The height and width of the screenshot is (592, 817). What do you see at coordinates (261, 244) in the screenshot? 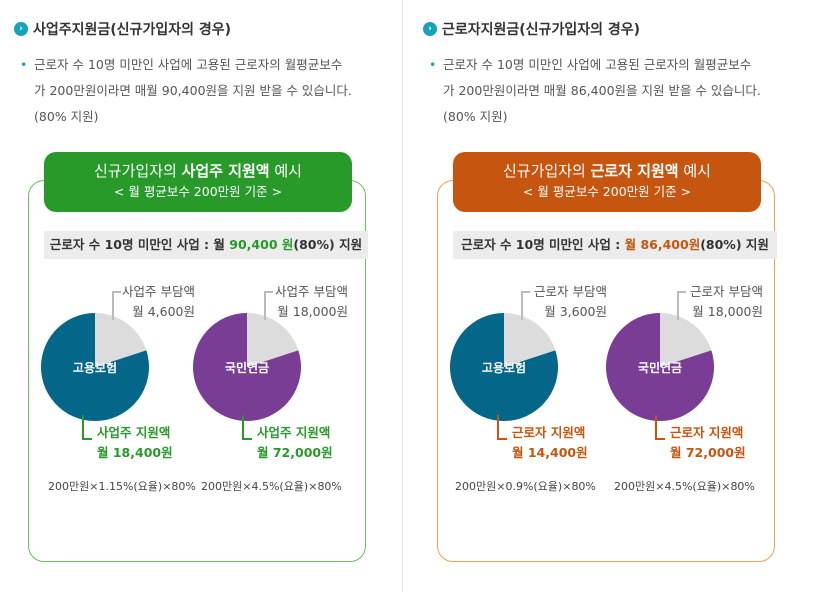
I see `bar-amount: 90,400 원` at bounding box center [261, 244].